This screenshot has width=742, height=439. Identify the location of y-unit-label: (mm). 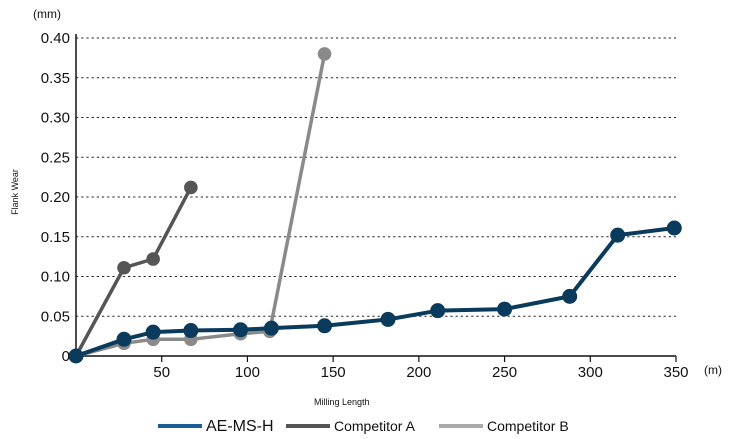
(47, 14).